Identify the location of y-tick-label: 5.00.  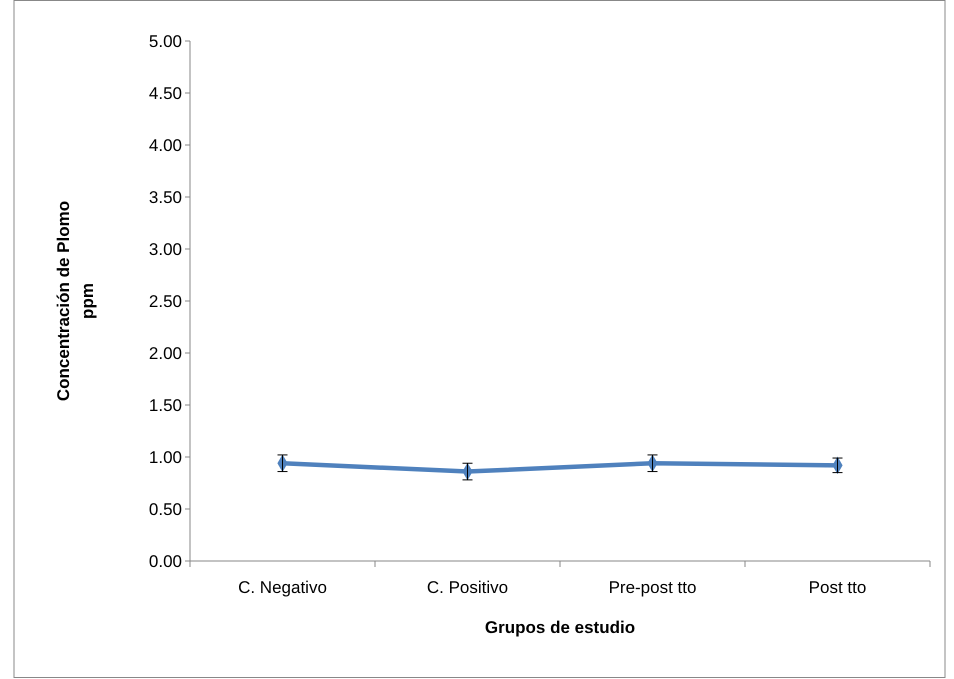
(165, 41).